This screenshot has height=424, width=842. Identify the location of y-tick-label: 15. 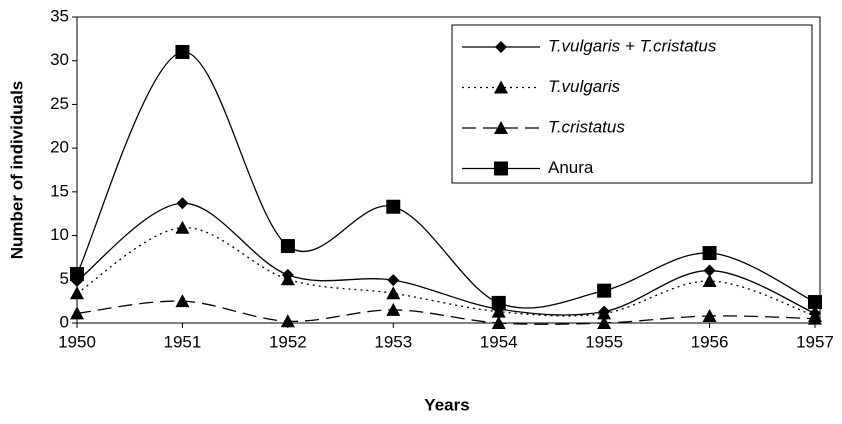
(59, 190).